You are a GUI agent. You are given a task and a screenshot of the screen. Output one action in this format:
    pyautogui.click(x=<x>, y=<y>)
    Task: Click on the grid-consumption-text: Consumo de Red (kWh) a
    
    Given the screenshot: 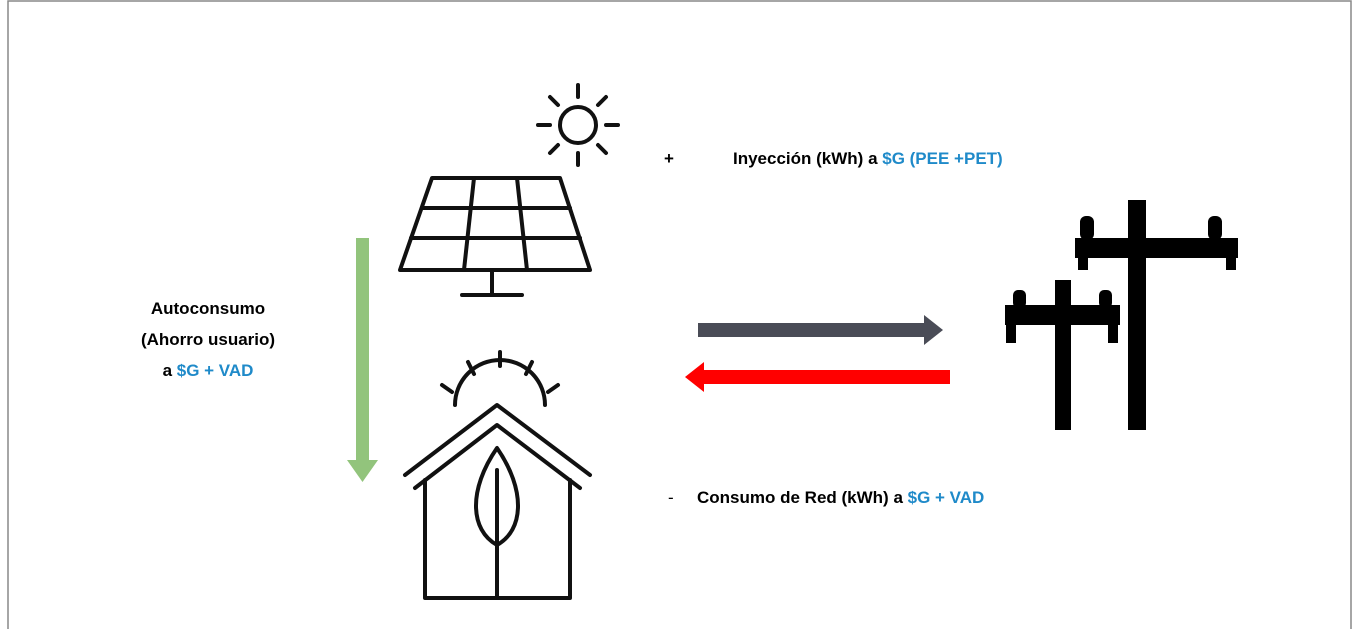 What is the action you would take?
    pyautogui.click(x=802, y=497)
    